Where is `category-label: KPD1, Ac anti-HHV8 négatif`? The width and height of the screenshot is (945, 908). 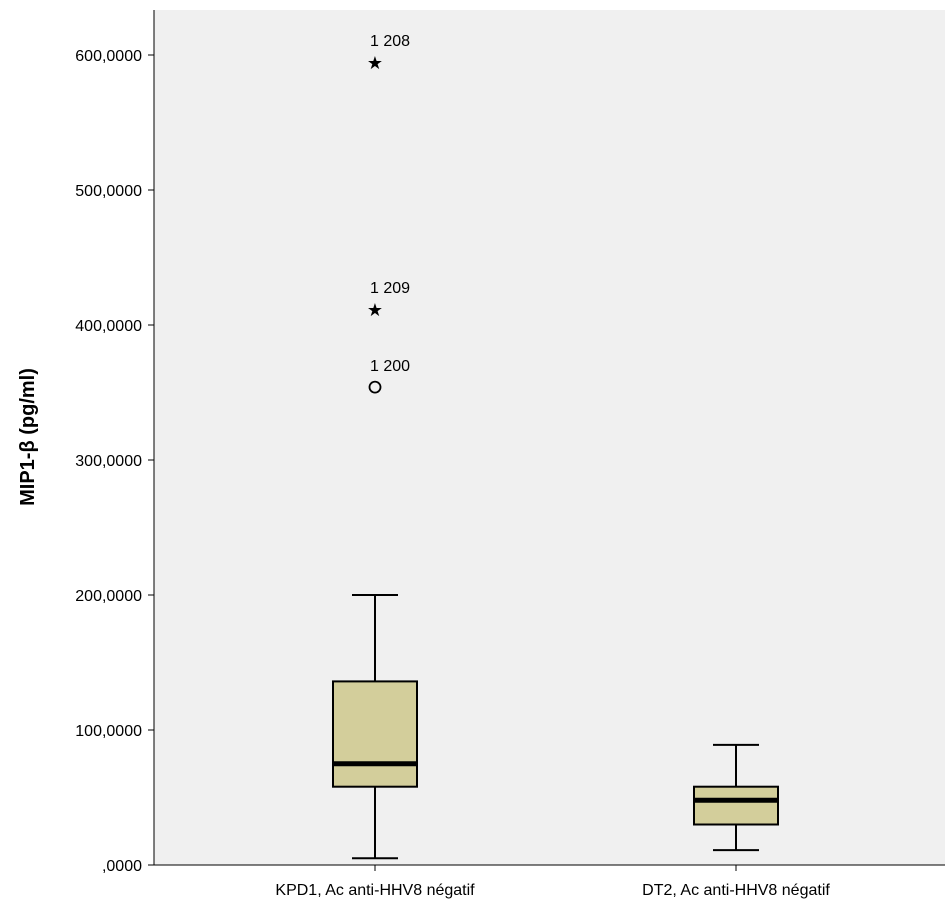 category-label: KPD1, Ac anti-HHV8 négatif is located at coordinates (375, 890).